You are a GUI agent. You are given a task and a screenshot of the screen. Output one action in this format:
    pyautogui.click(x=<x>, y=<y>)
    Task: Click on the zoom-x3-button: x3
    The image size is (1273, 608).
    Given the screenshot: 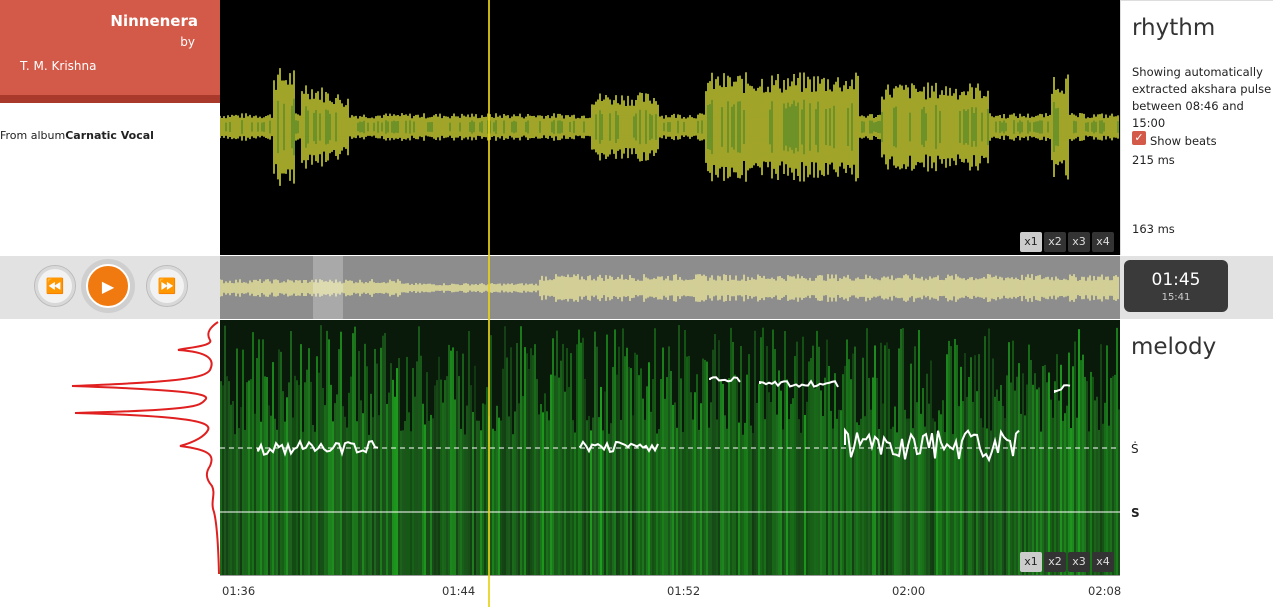 What is the action you would take?
    pyautogui.click(x=1079, y=242)
    